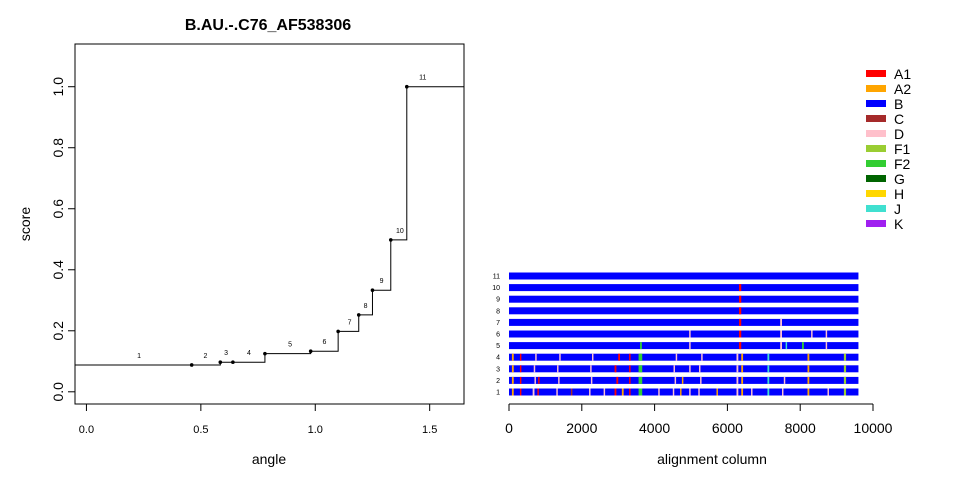  I want to click on alignment-row-label: 1, so click(498, 393).